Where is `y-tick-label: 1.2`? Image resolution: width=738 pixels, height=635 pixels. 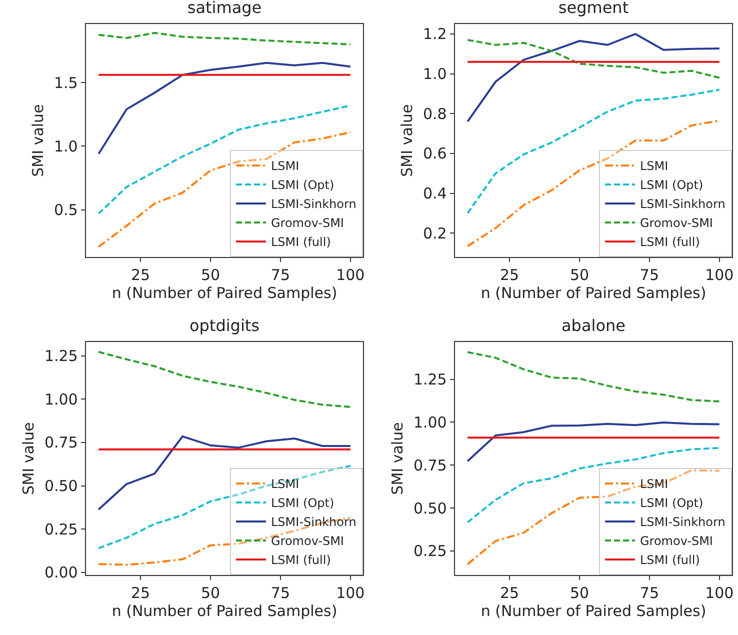 y-tick-label: 1.2 is located at coordinates (434, 34).